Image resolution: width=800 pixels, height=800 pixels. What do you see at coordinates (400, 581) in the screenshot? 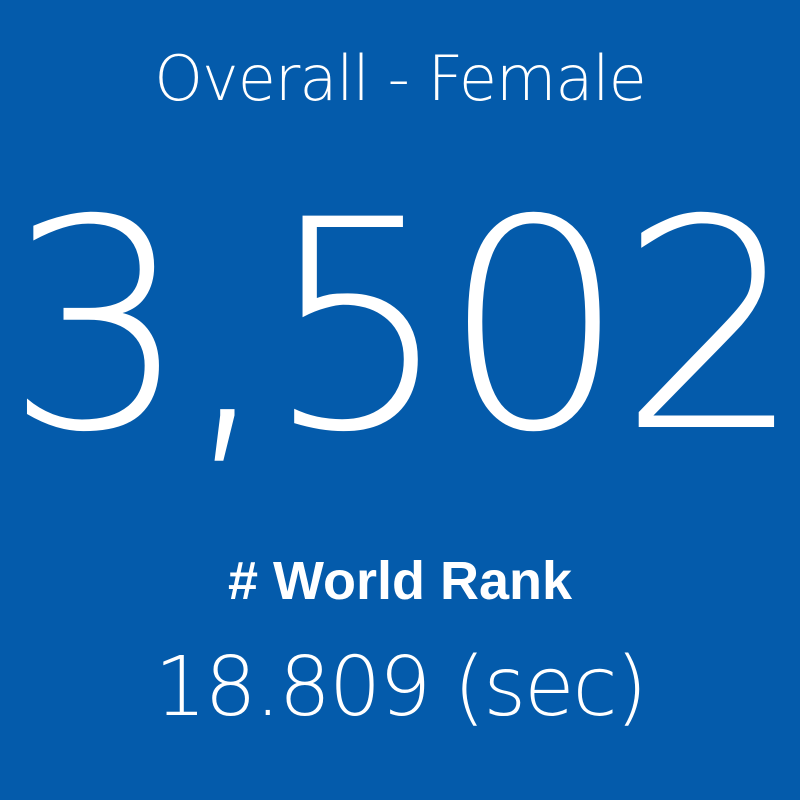
I see `rank-label: # World Rank` at bounding box center [400, 581].